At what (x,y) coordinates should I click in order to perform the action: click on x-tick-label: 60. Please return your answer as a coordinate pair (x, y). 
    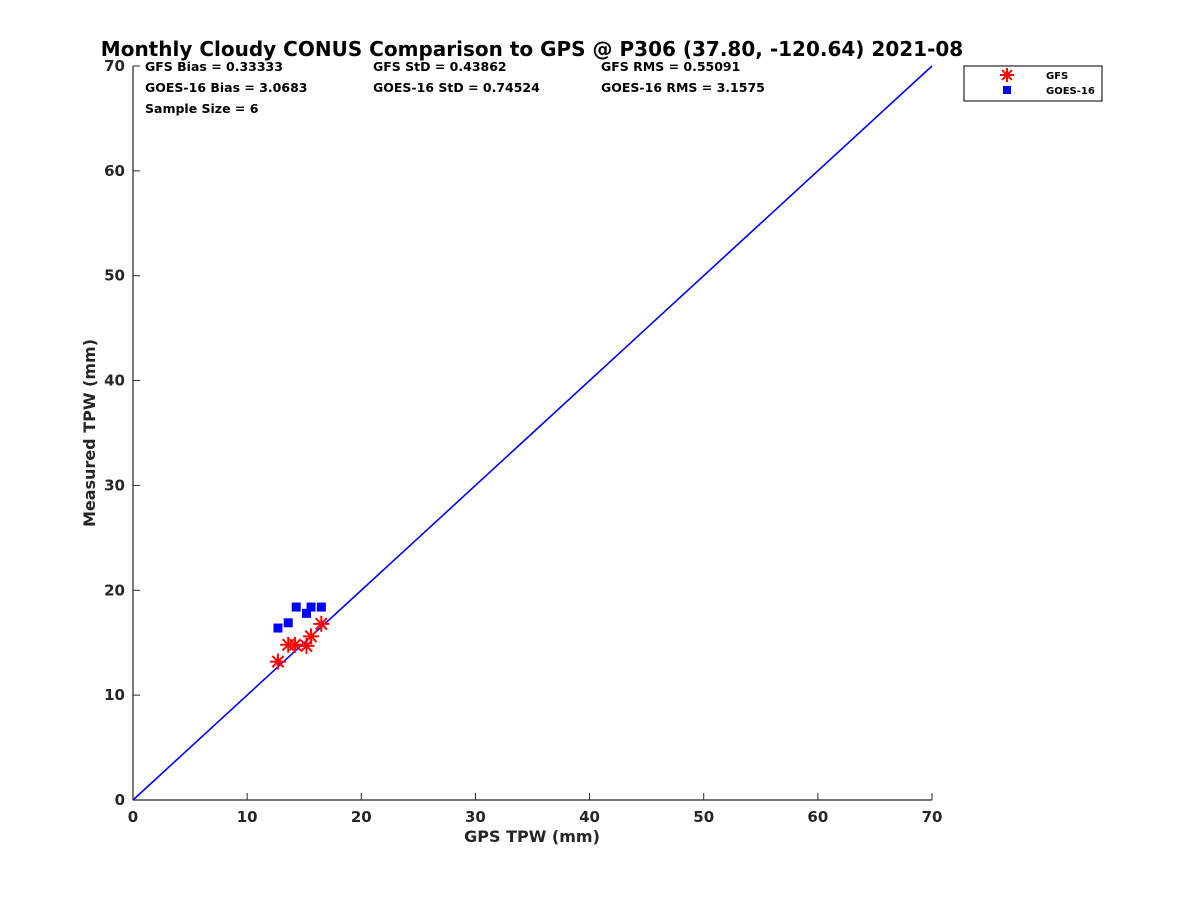
    Looking at the image, I should click on (817, 817).